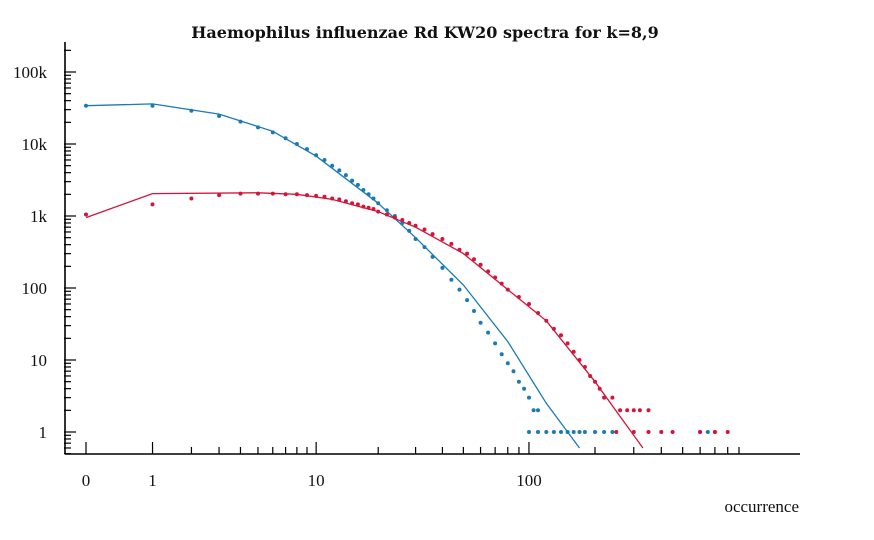 The width and height of the screenshot is (874, 540). What do you see at coordinates (35, 288) in the screenshot?
I see `y-tick-label: 100` at bounding box center [35, 288].